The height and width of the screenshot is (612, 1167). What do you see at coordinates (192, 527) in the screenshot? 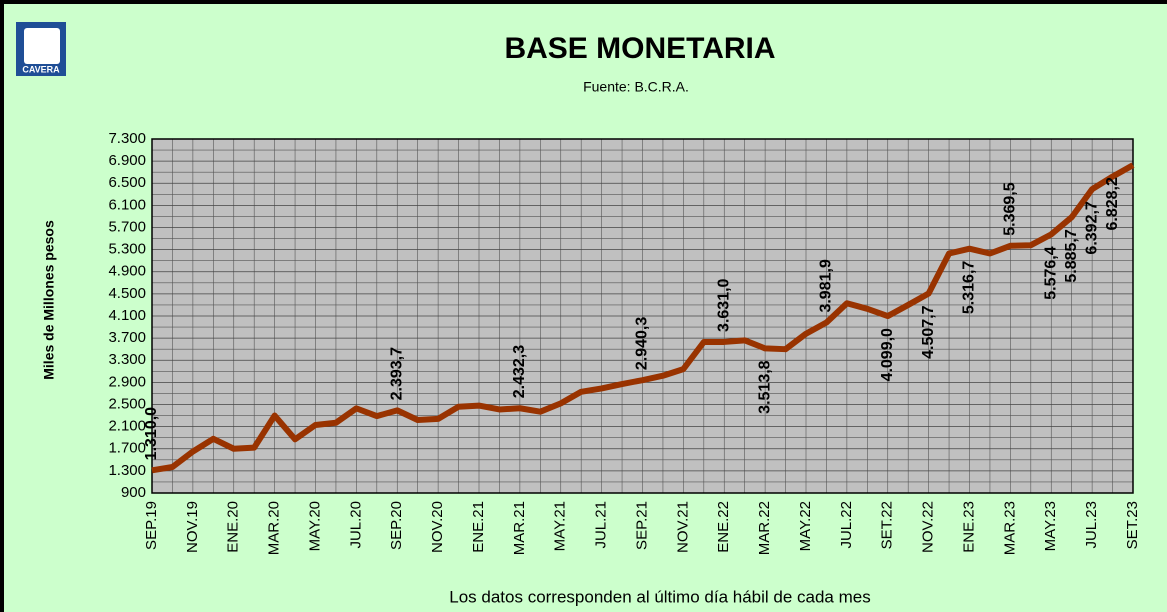
I see `x-tick-label: NOV.19` at bounding box center [192, 527].